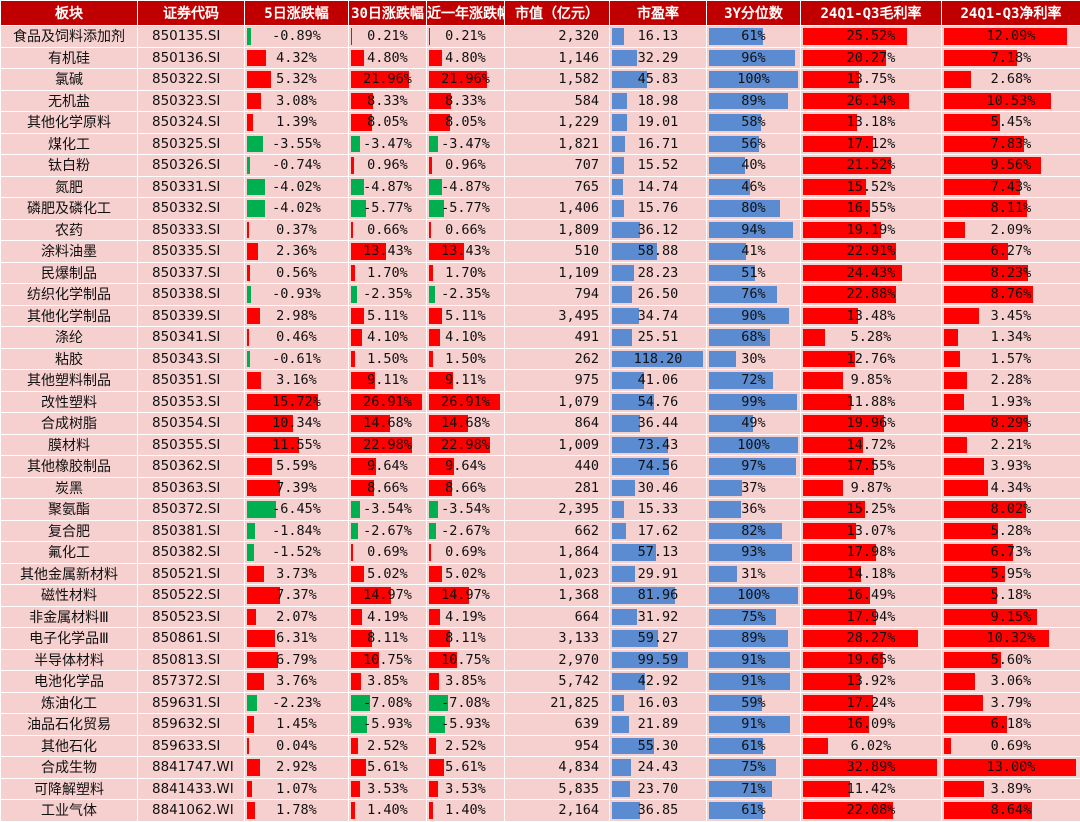 This screenshot has height=822, width=1080. What do you see at coordinates (388, 338) in the screenshot?
I see `cell-30d-change: 4.10%` at bounding box center [388, 338].